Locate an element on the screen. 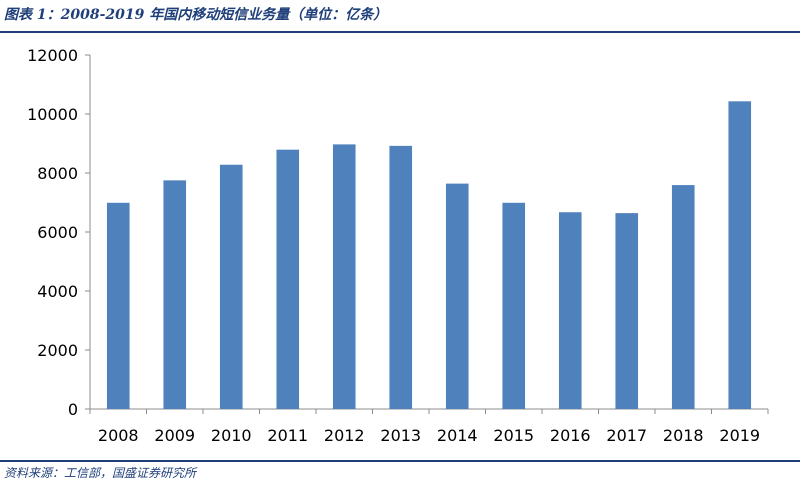 The image size is (800, 483). x-tick-label: 2012 is located at coordinates (344, 435).